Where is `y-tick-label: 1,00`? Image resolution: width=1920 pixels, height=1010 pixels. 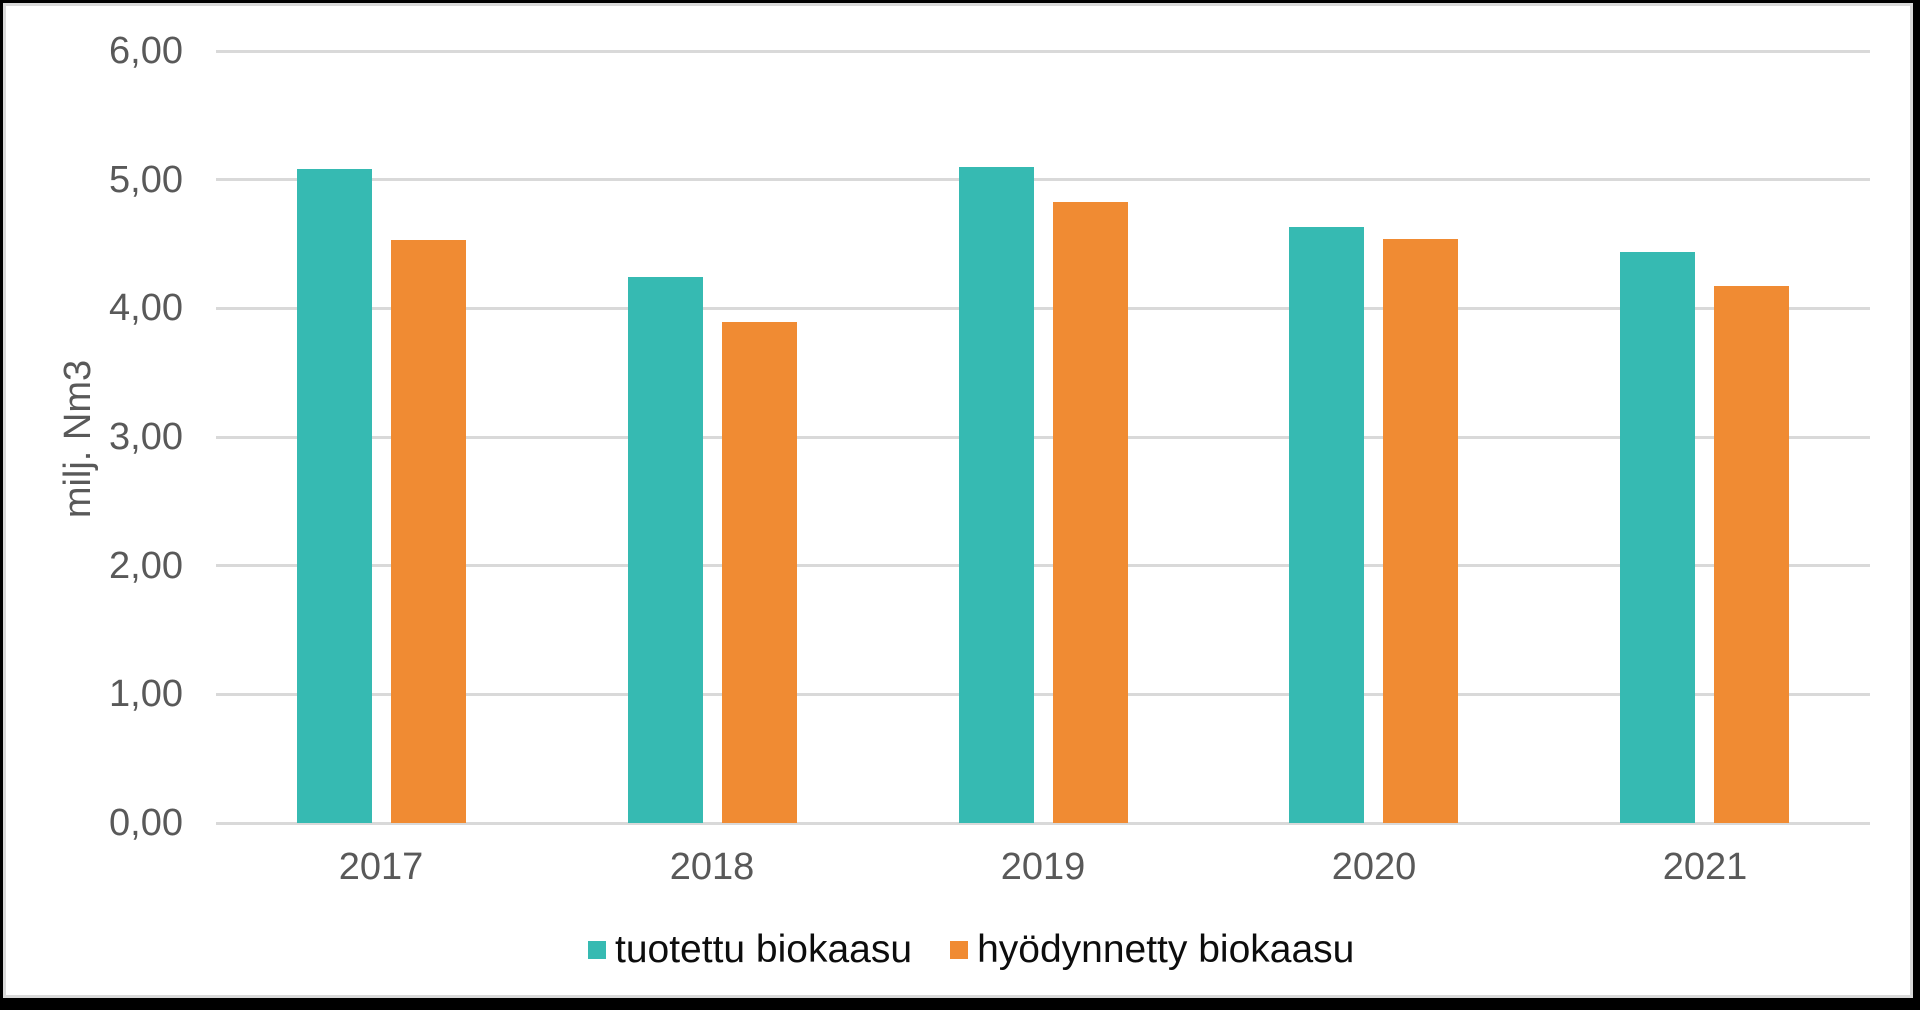
y-tick-label: 1,00 is located at coordinates (146, 694).